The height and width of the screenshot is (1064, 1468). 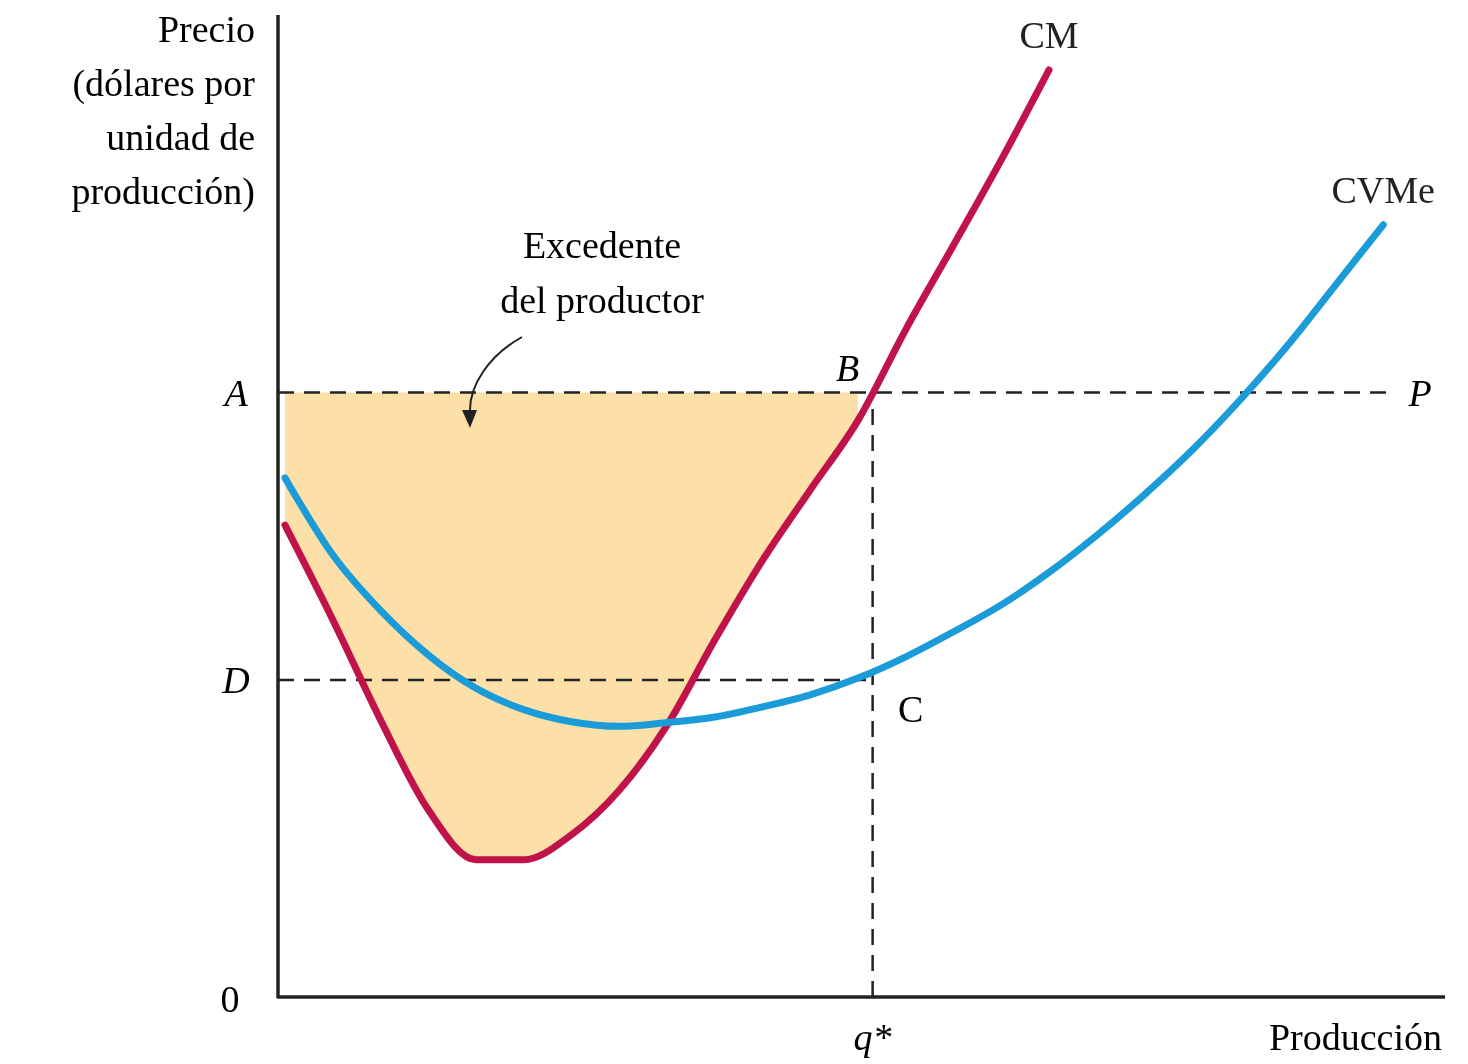 What do you see at coordinates (910, 708) in the screenshot?
I see `annotation: C` at bounding box center [910, 708].